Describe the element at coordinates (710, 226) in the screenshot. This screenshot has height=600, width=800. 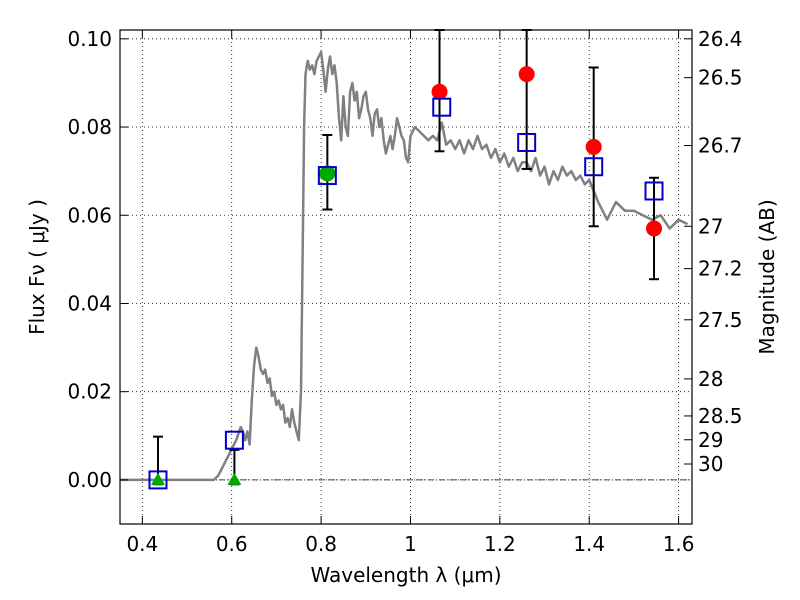
I see `right-tick-label: 27` at that location.